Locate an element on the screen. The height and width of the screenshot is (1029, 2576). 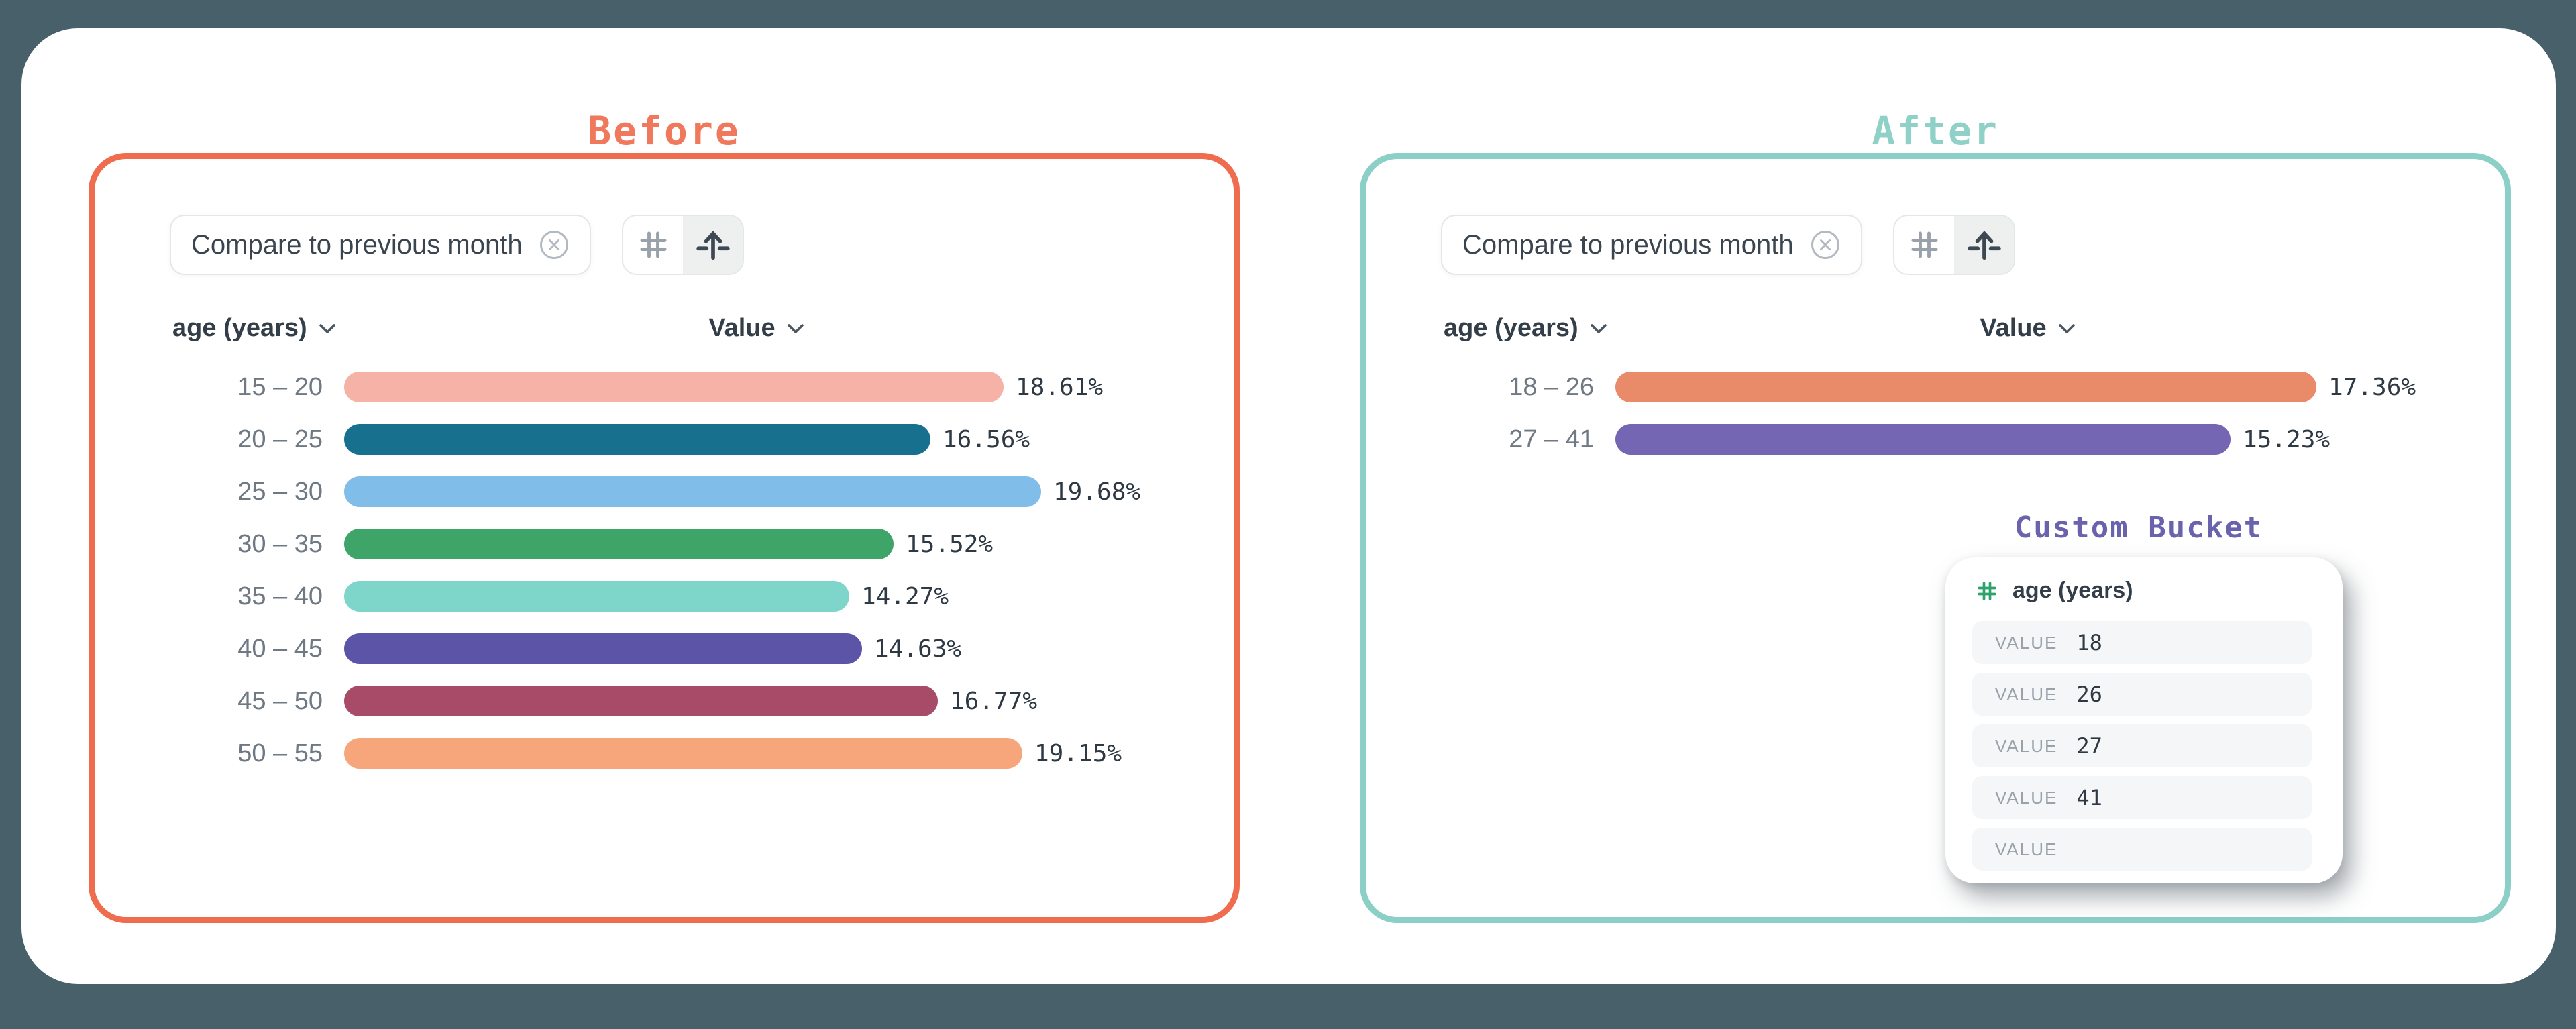
filter-chip-after: Compare to previous month is located at coordinates (1651, 245).